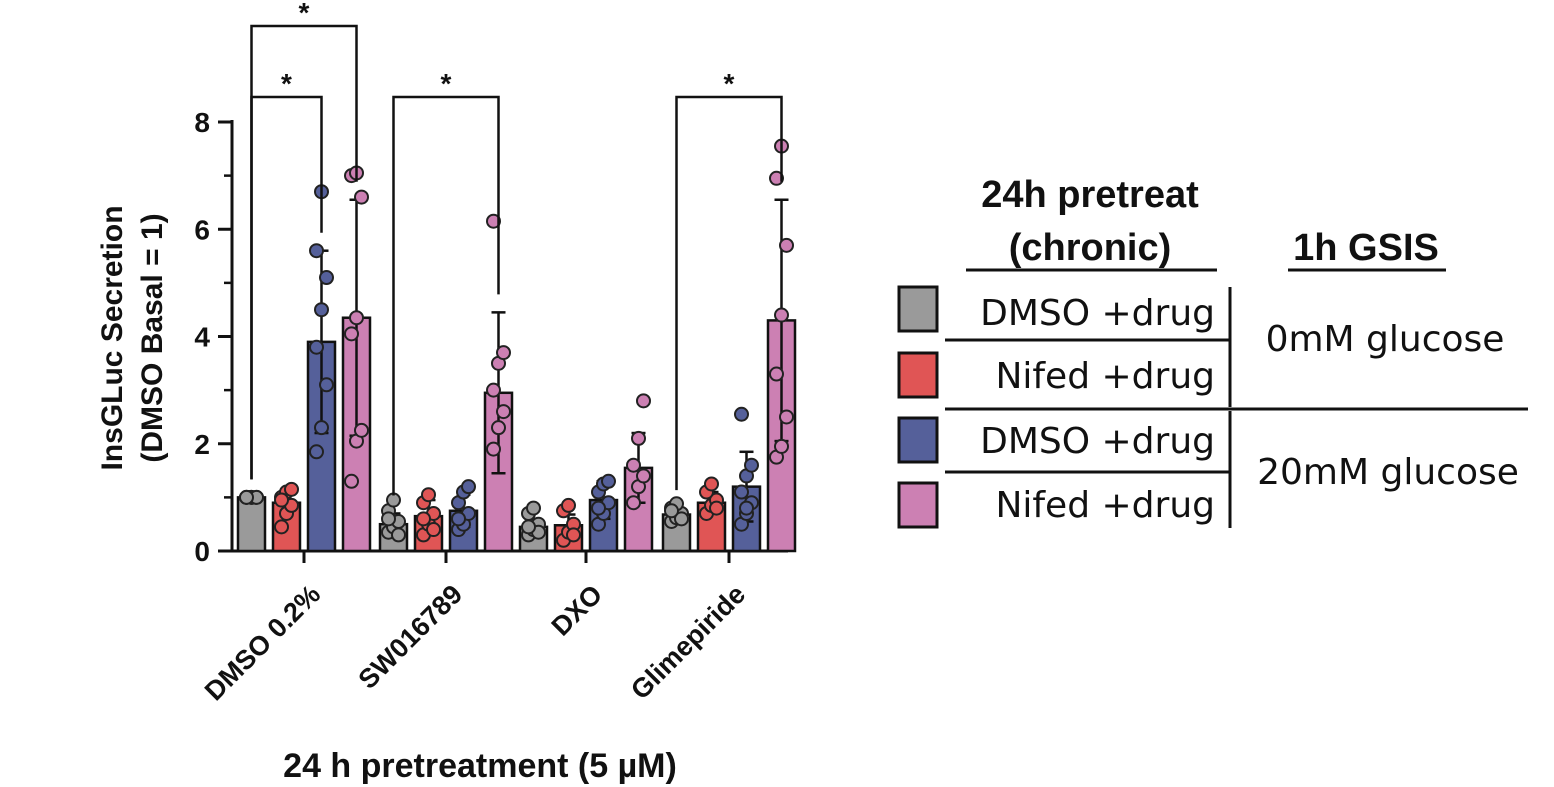  What do you see at coordinates (202, 337) in the screenshot?
I see `y-tick-label-2: 4` at bounding box center [202, 337].